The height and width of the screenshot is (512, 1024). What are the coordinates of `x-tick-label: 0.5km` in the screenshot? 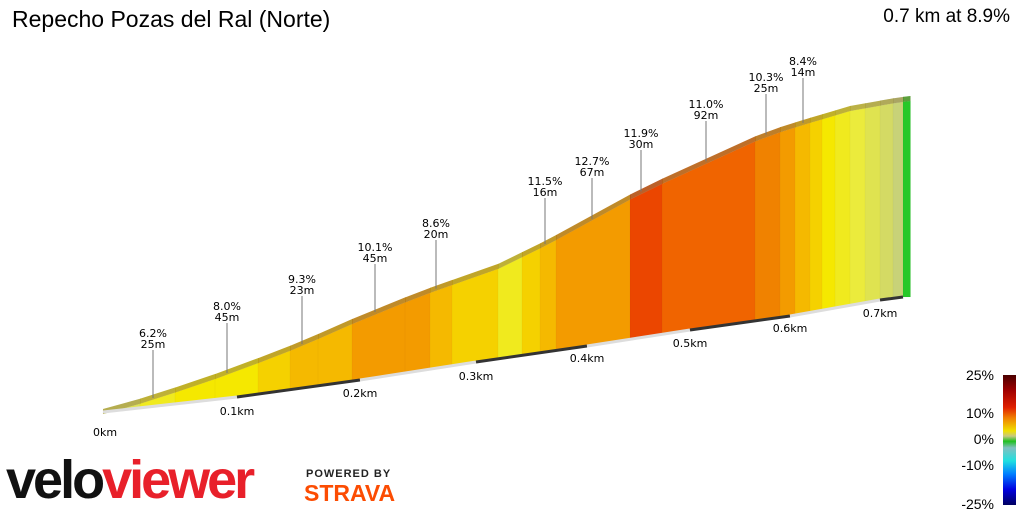 It's located at (690, 343).